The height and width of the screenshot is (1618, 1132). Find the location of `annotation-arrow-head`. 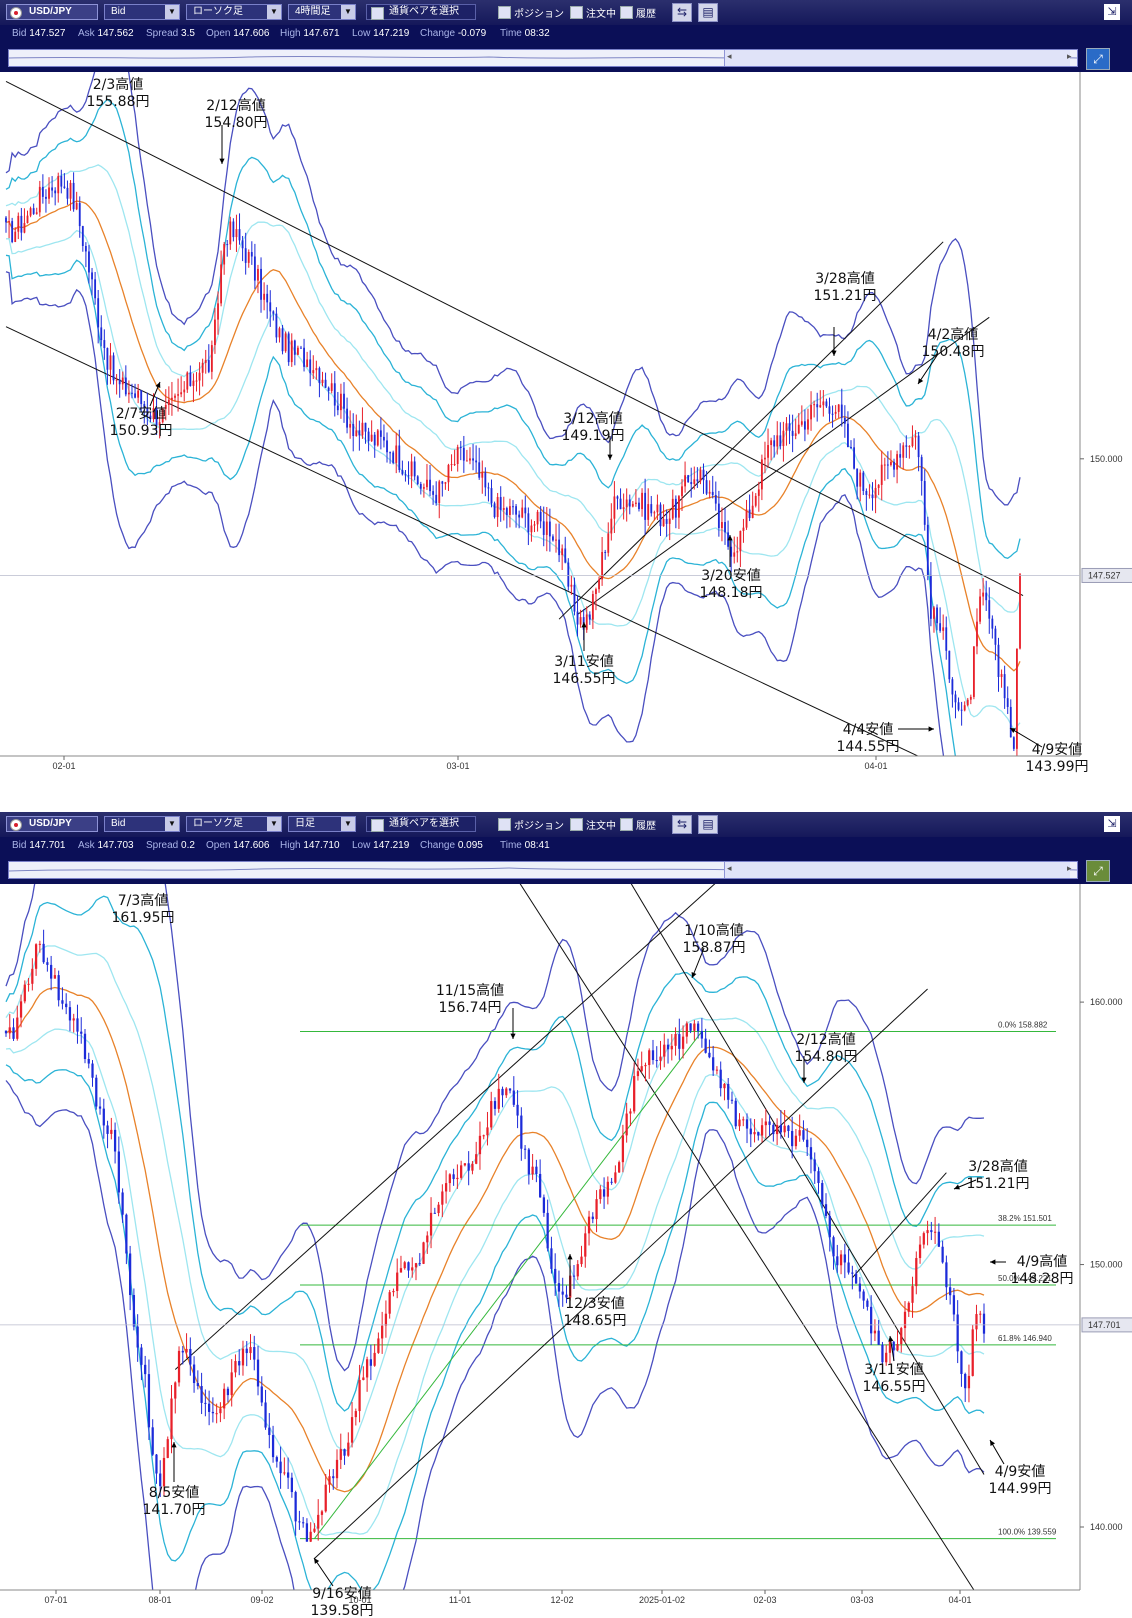

annotation-arrow-head is located at coordinates (993, 1262).